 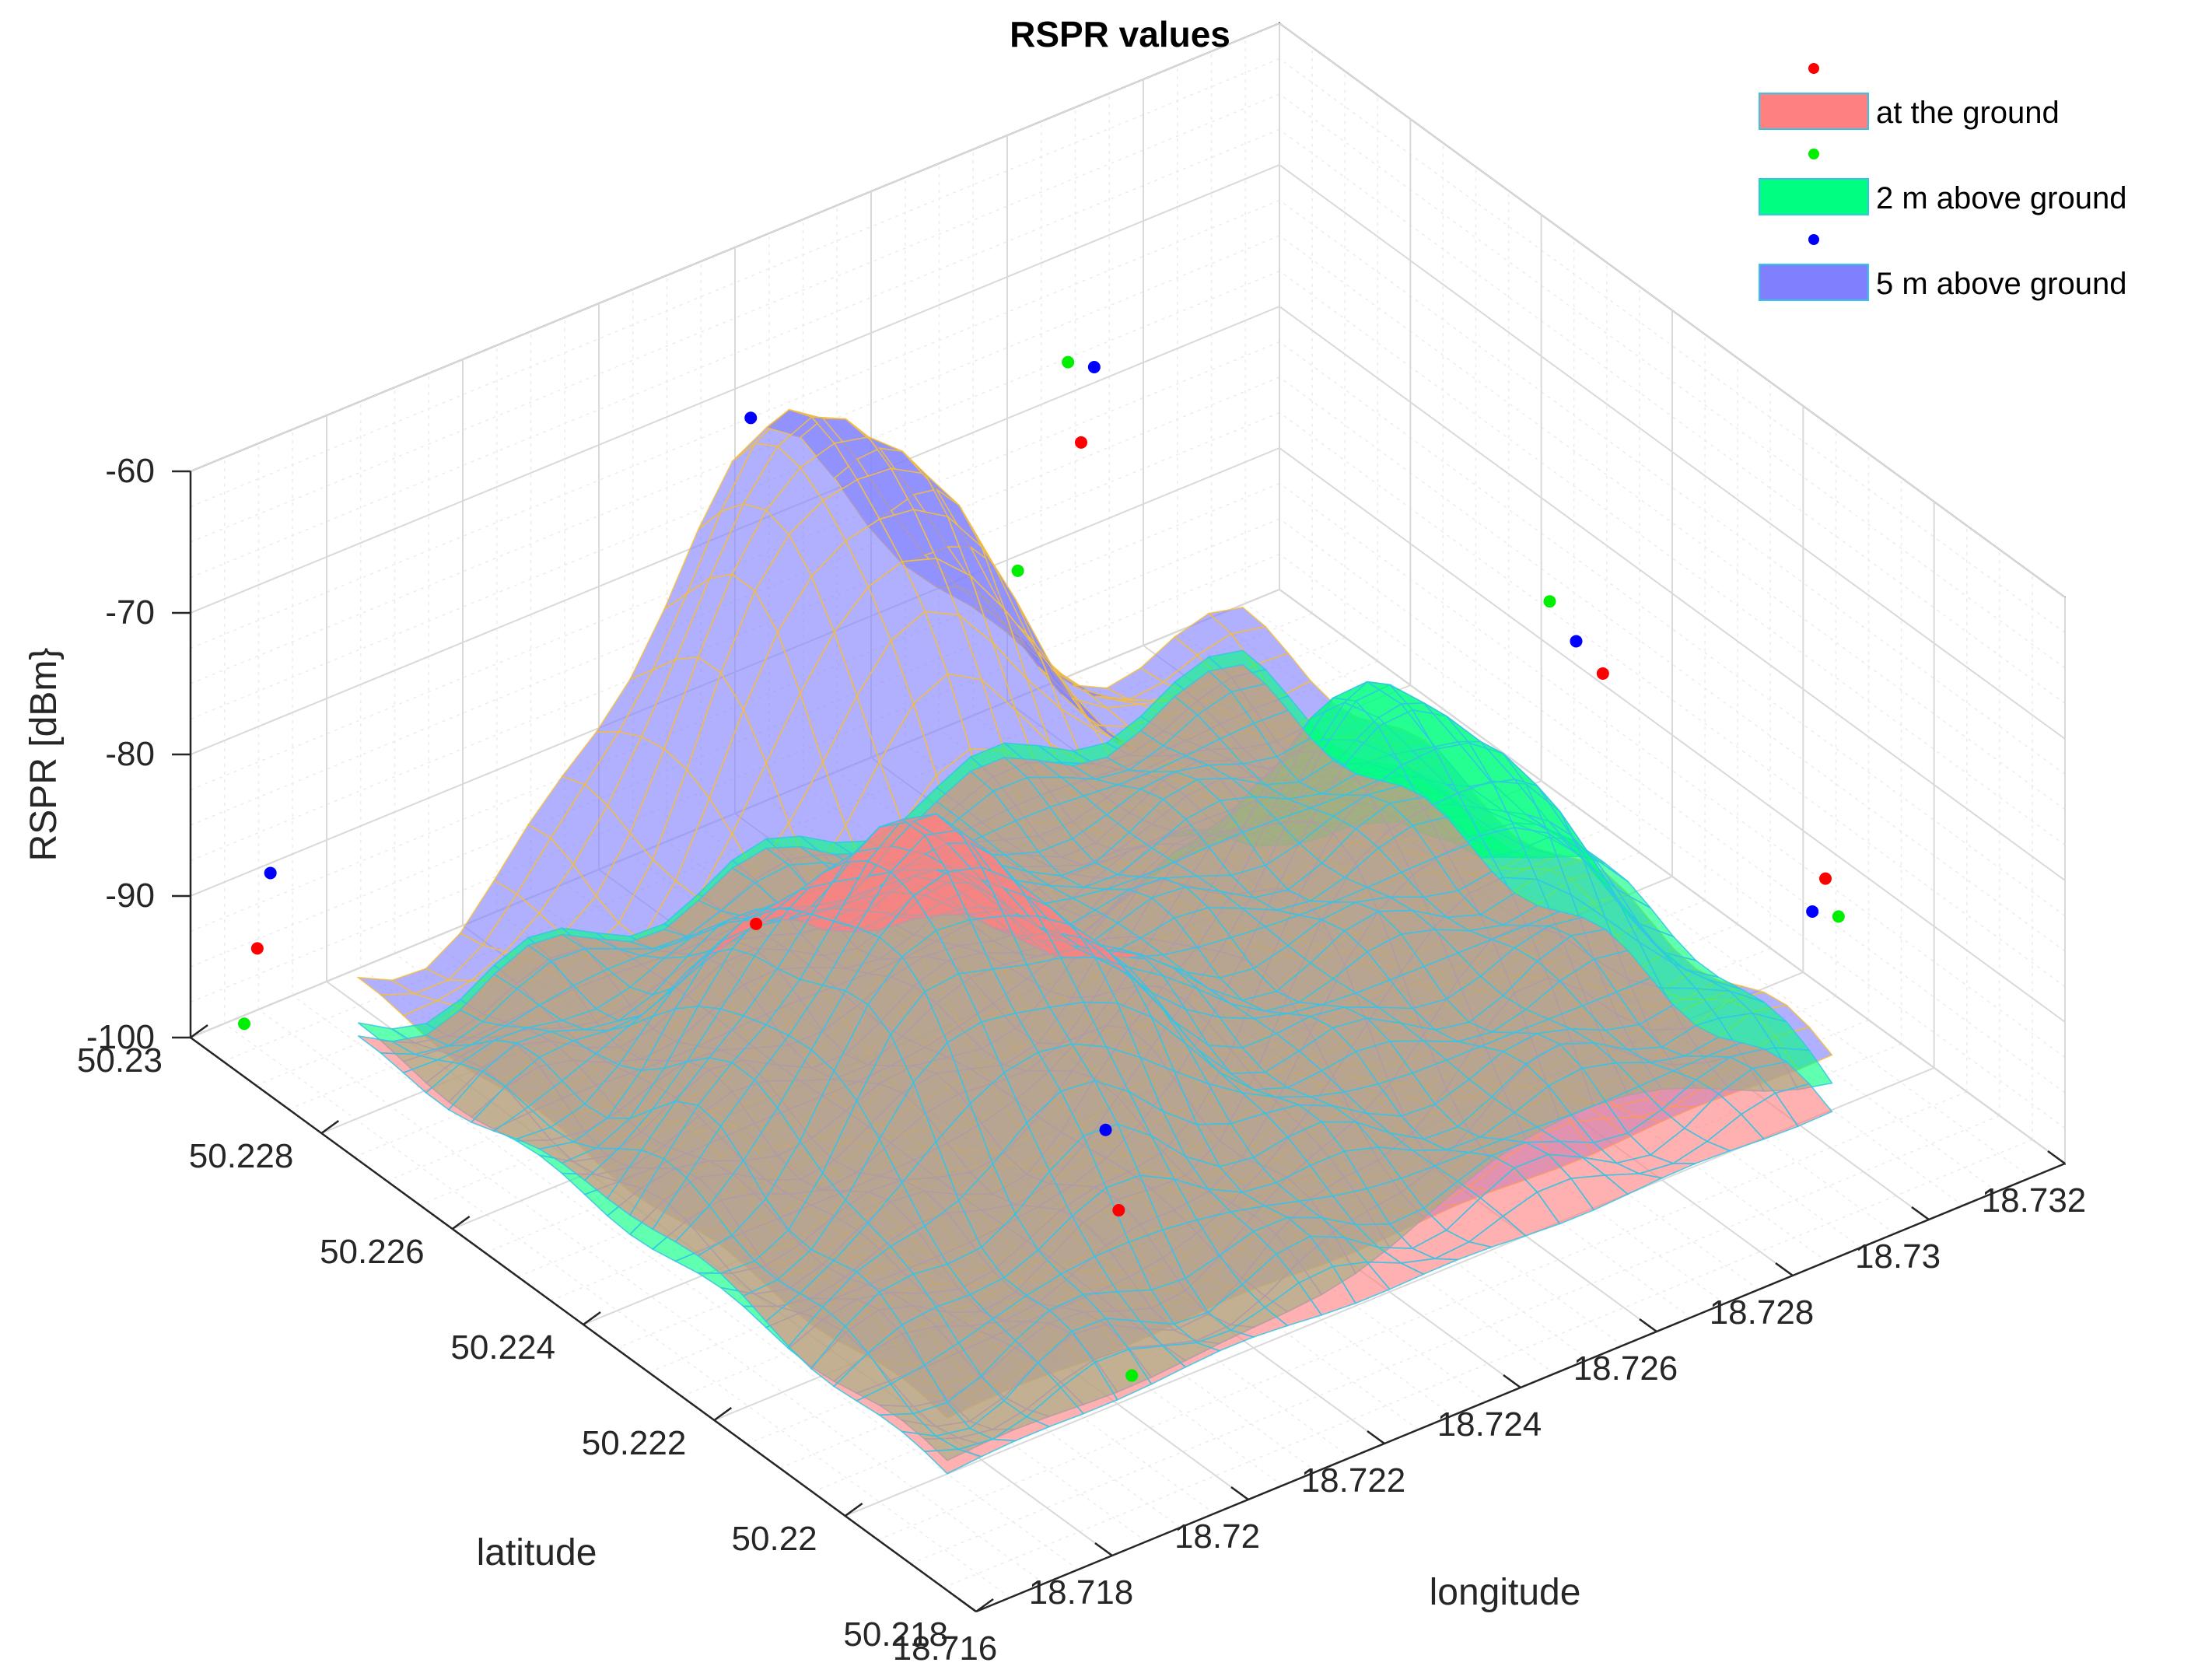 I want to click on y-tick-label: 50.224, so click(x=503, y=1348).